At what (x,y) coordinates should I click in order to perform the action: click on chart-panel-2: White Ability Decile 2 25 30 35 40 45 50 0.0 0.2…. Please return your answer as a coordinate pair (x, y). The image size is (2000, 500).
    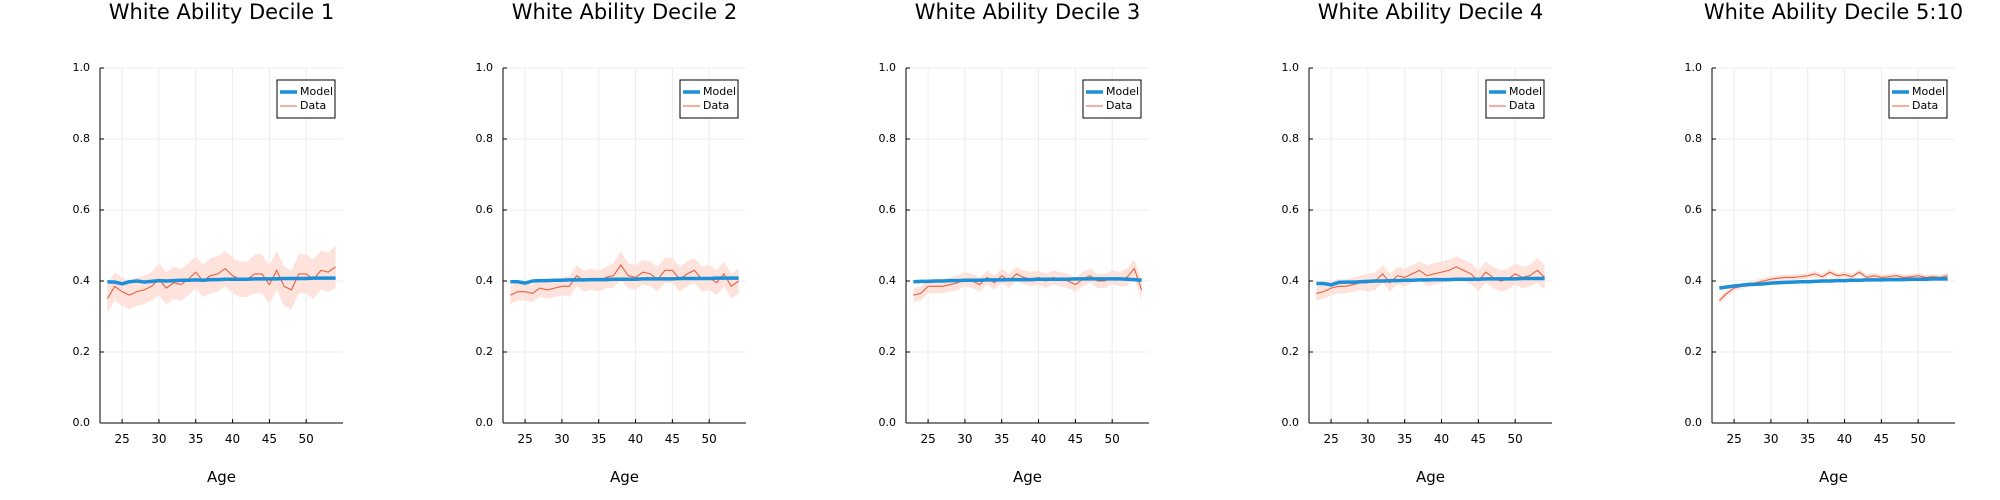
    Looking at the image, I should click on (611, 243).